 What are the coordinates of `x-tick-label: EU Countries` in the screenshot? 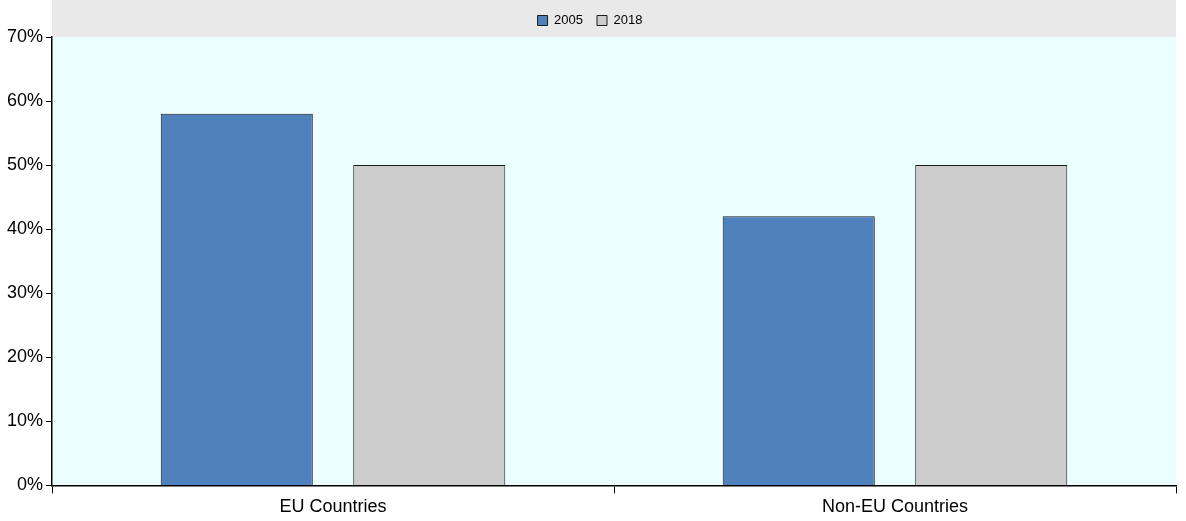 It's located at (333, 506).